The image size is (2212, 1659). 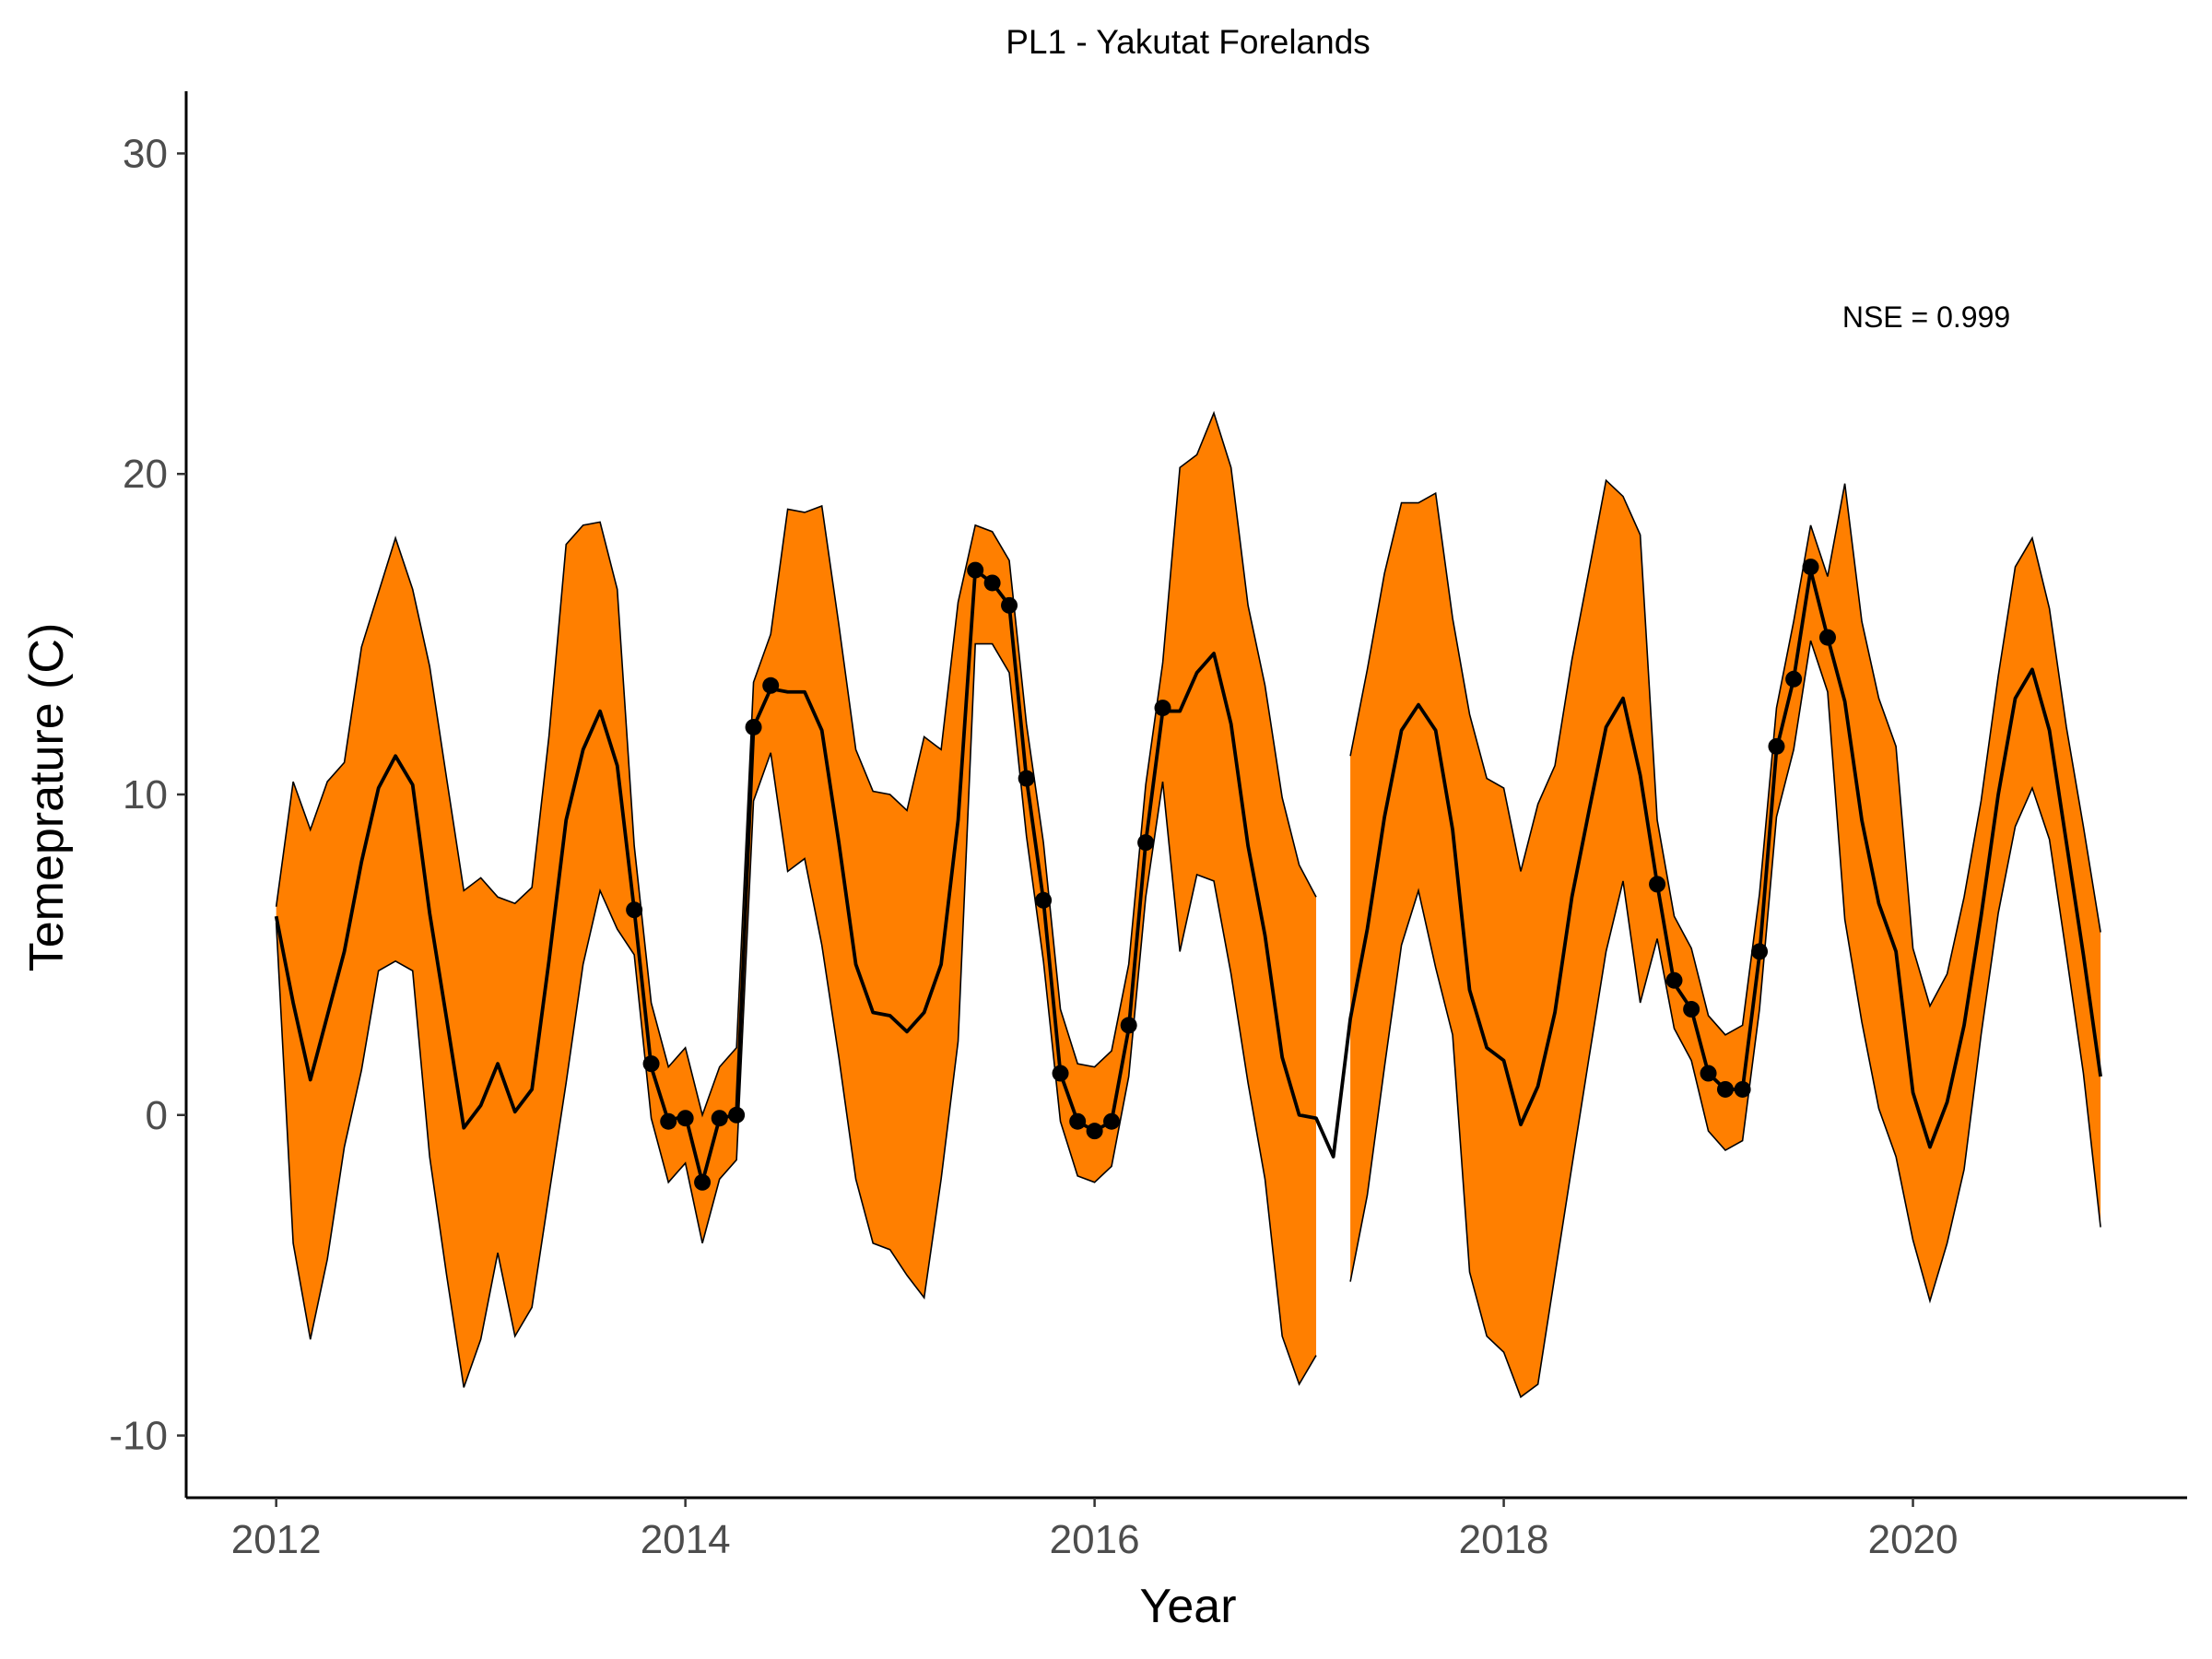 I want to click on y-tick-label: 30, so click(x=145, y=153).